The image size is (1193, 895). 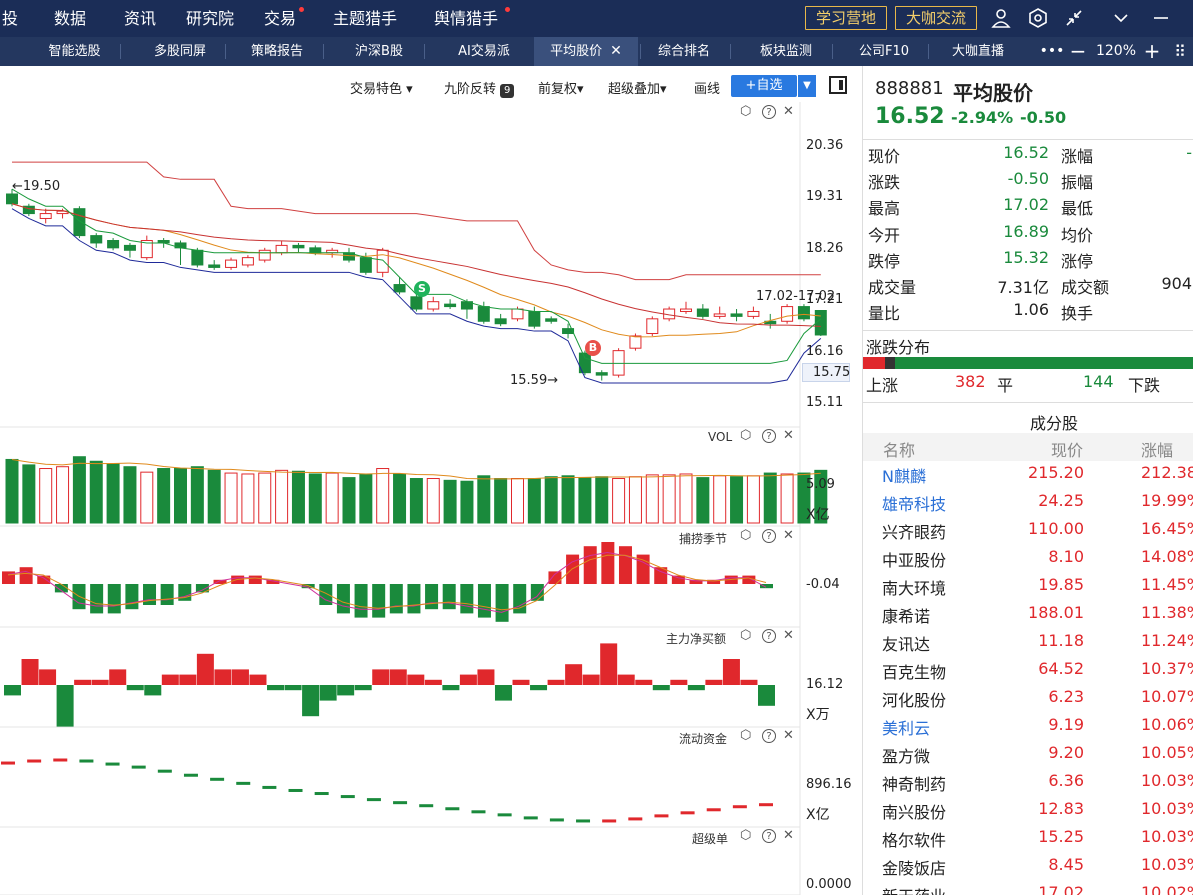 What do you see at coordinates (1028, 785) in the screenshot?
I see `list-item: 神奇制药 6.36 10.03%` at bounding box center [1028, 785].